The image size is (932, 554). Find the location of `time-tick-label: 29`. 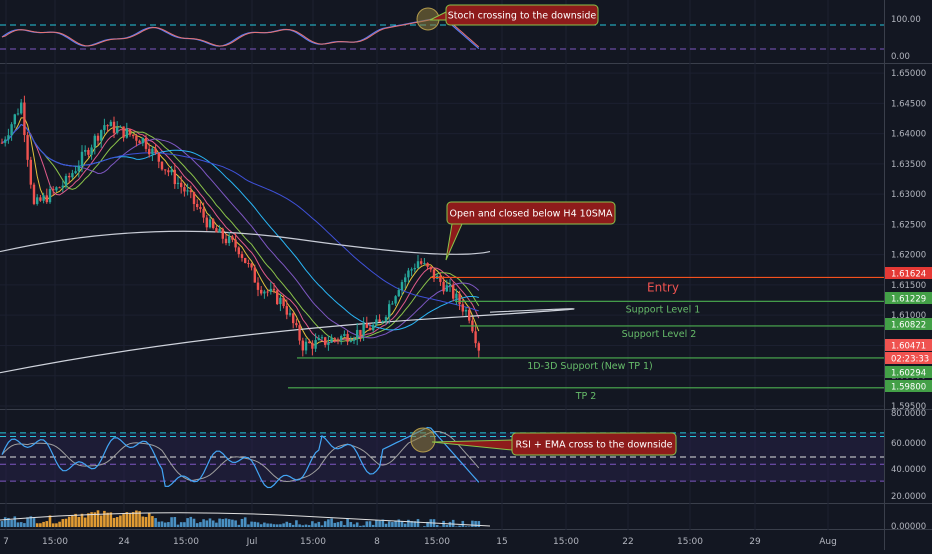

time-tick-label: 29 is located at coordinates (755, 542).